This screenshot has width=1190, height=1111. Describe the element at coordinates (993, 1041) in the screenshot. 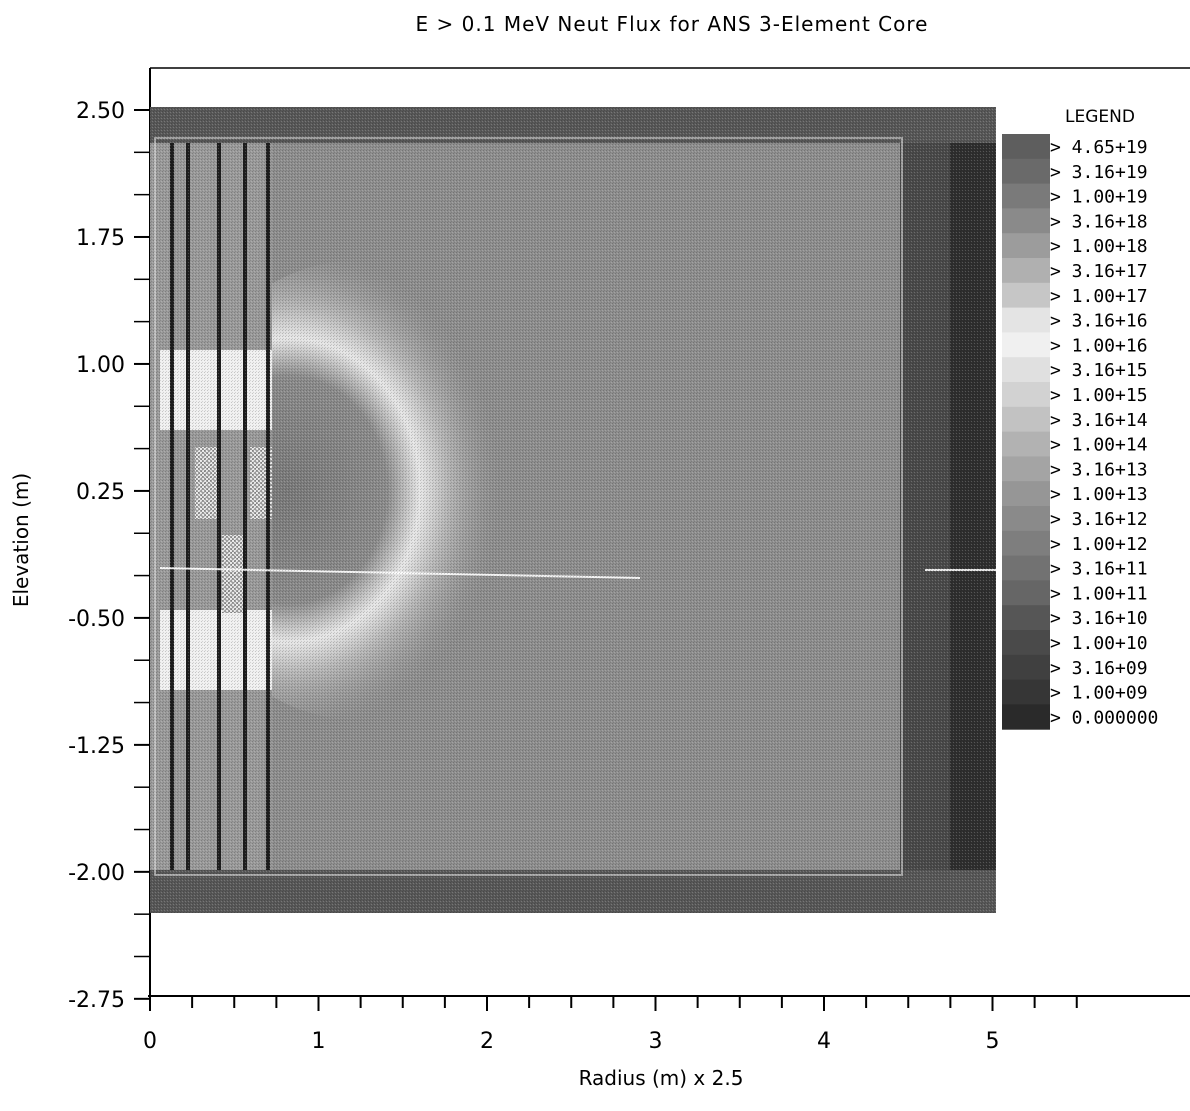

I see `x-tick-label: 5` at that location.